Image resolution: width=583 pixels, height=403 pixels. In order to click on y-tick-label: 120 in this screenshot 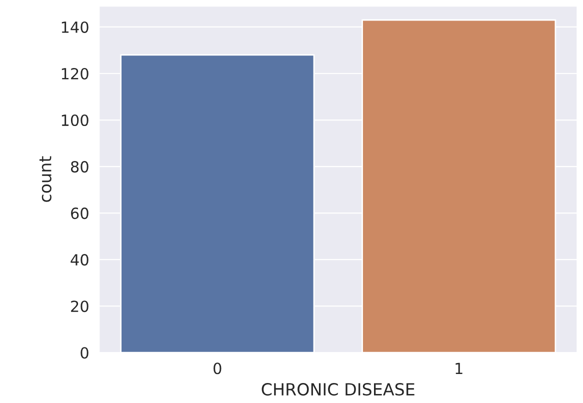, I will do `click(75, 74)`.